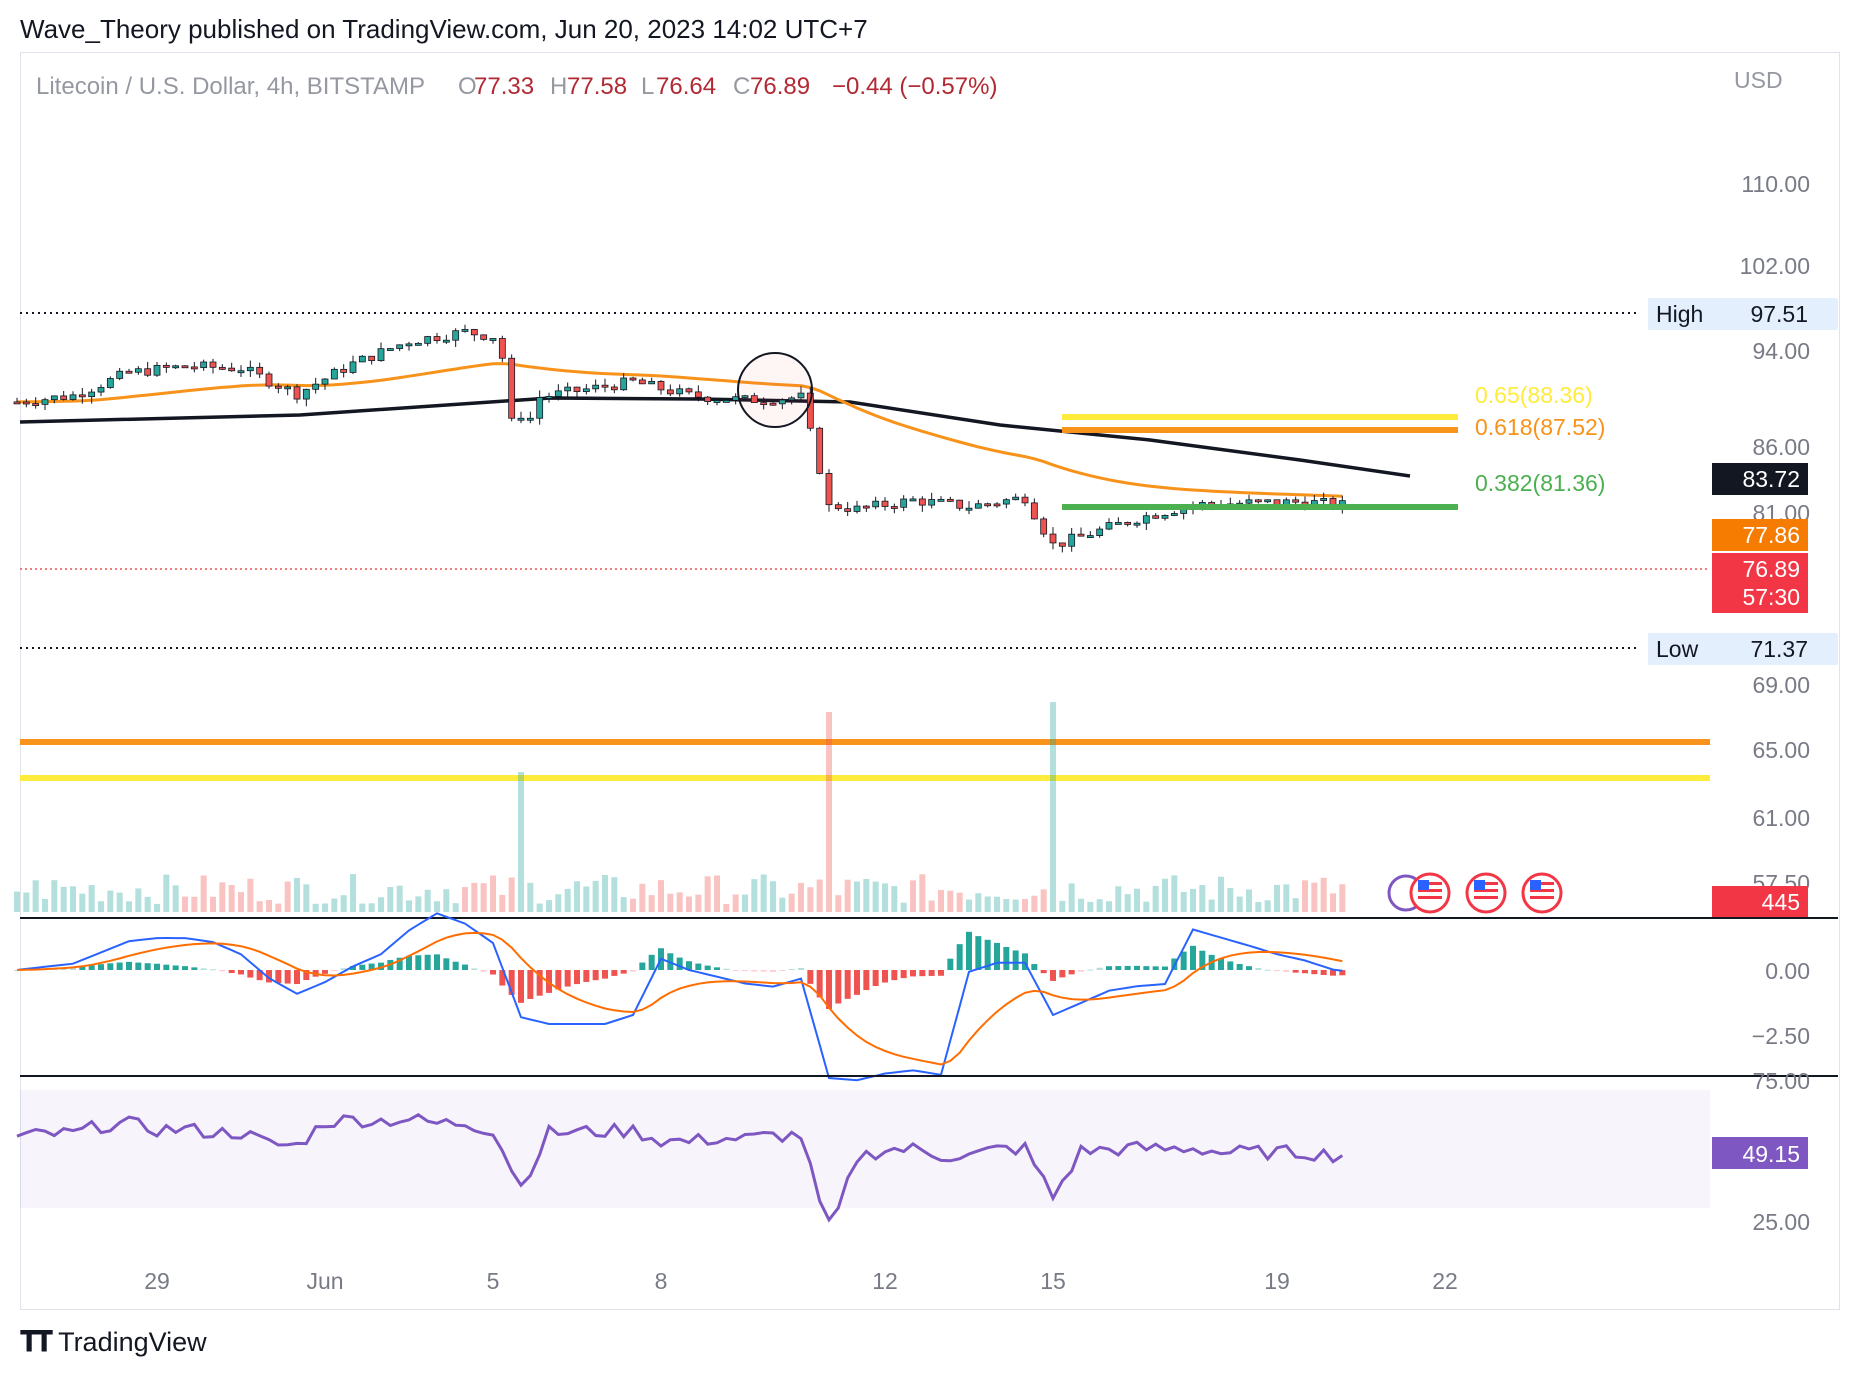 Image resolution: width=1852 pixels, height=1374 pixels. I want to click on ema50-line, so click(679, 430).